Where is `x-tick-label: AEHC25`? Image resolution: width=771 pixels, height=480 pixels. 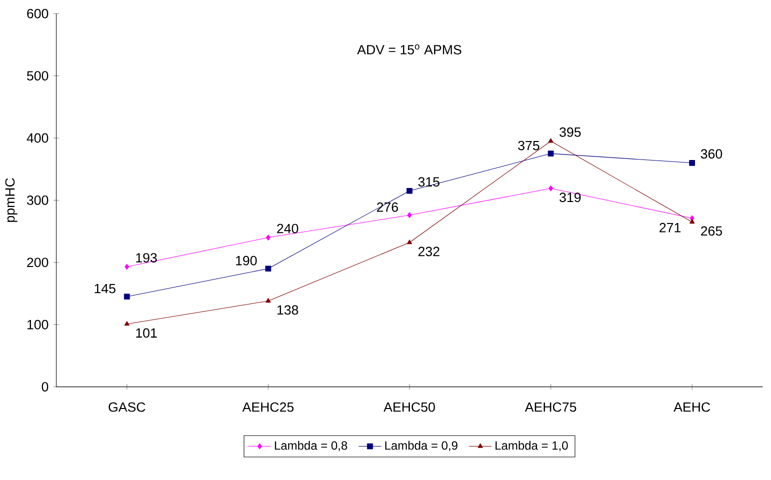
x-tick-label: AEHC25 is located at coordinates (268, 407).